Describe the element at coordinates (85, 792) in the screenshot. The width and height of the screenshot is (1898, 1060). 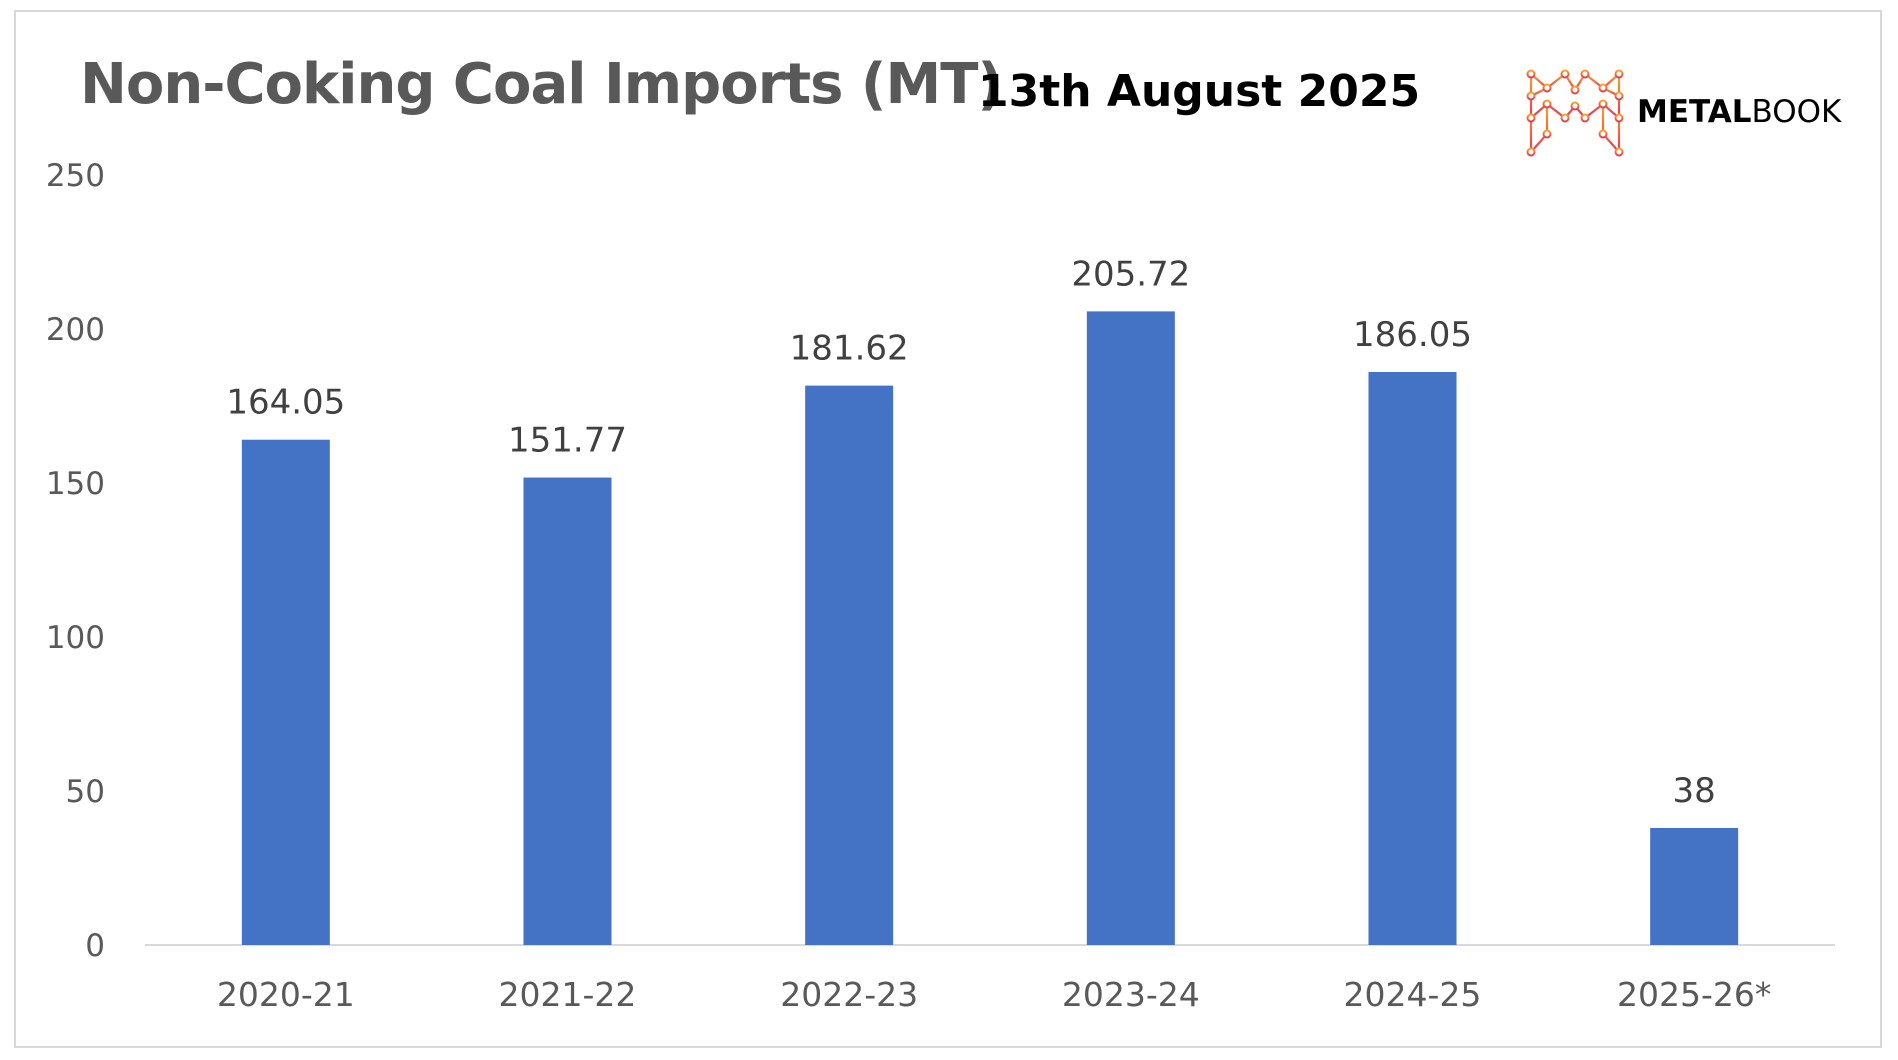
I see `y-tick-label: 50` at that location.